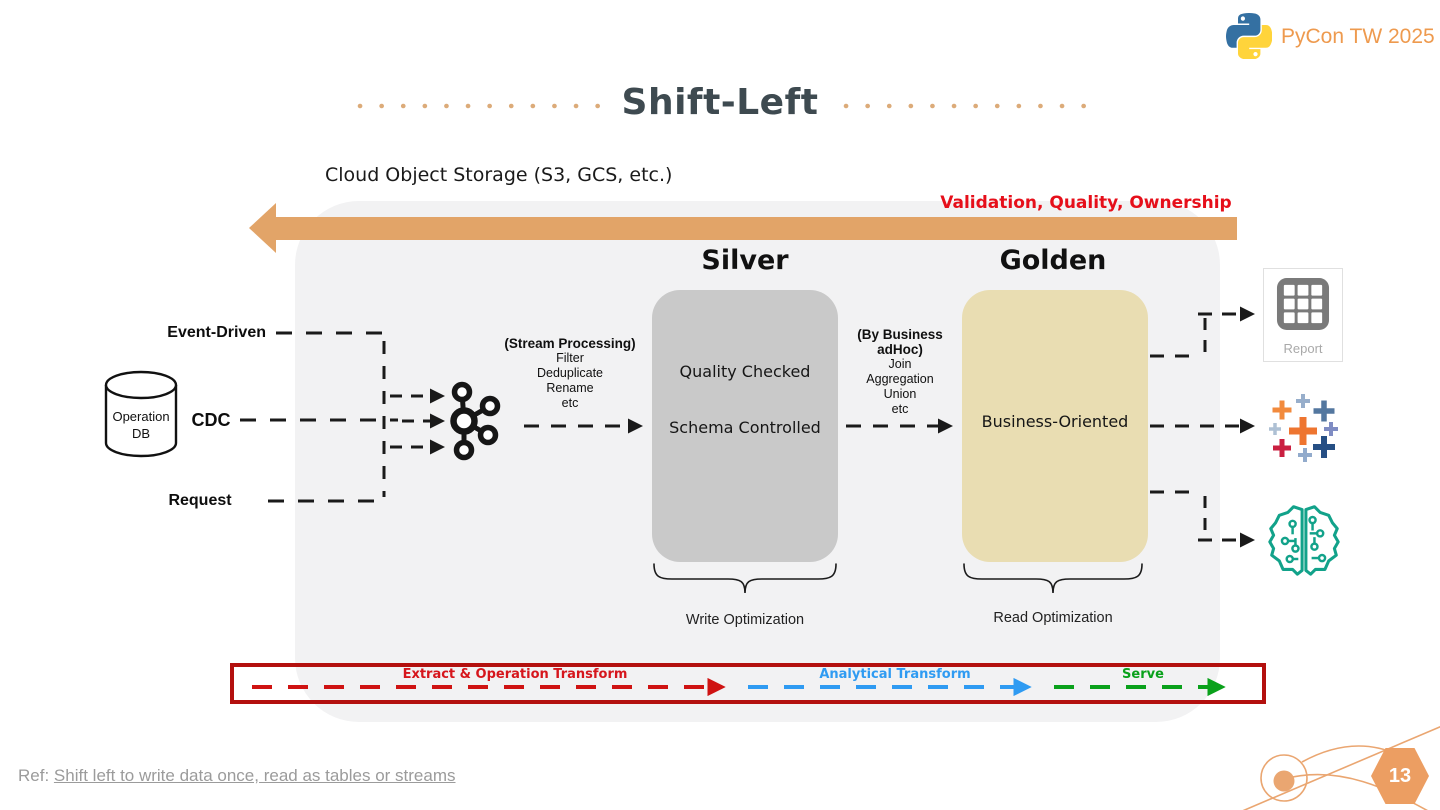 Image resolution: width=1440 pixels, height=810 pixels. What do you see at coordinates (1303, 348) in the screenshot?
I see `report-label: Report` at bounding box center [1303, 348].